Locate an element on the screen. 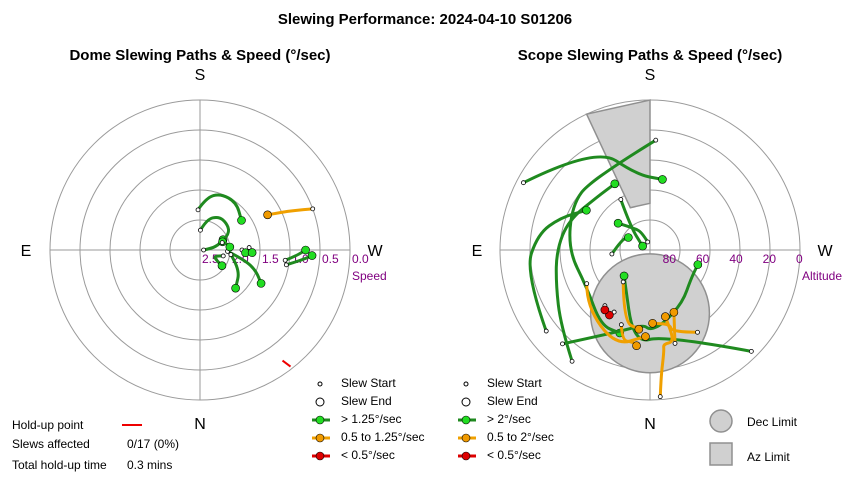 Image resolution: width=850 pixels, height=480 pixels. legend-slew-end-marker is located at coordinates (466, 402).